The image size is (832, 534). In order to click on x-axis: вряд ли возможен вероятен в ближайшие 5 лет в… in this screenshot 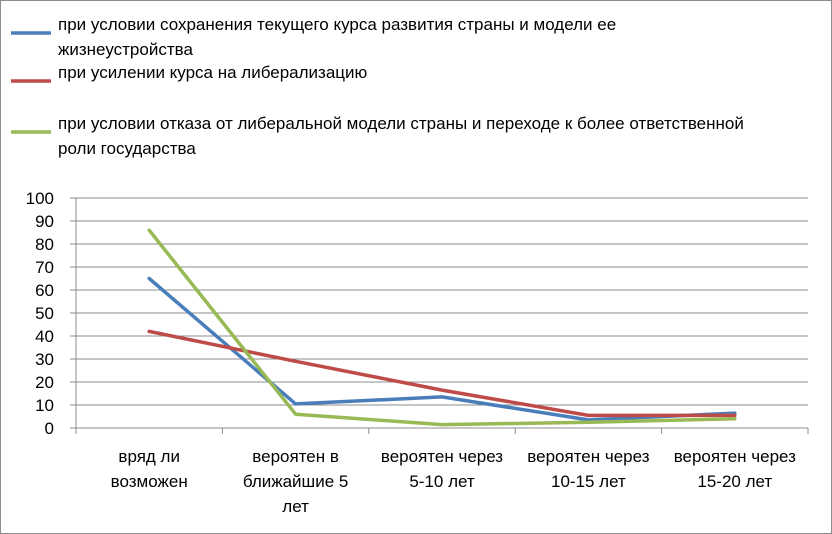, I will do `click(442, 471)`.